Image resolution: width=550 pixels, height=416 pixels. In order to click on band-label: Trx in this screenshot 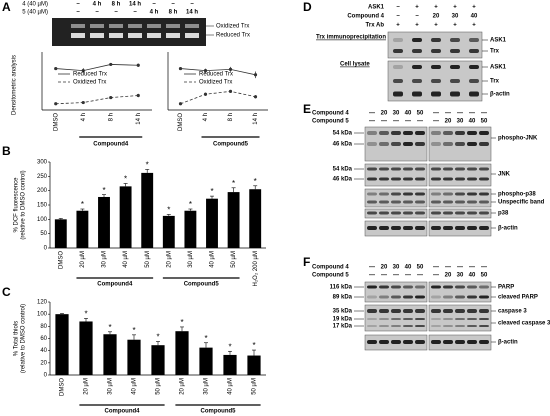, I will do `click(495, 52)`.